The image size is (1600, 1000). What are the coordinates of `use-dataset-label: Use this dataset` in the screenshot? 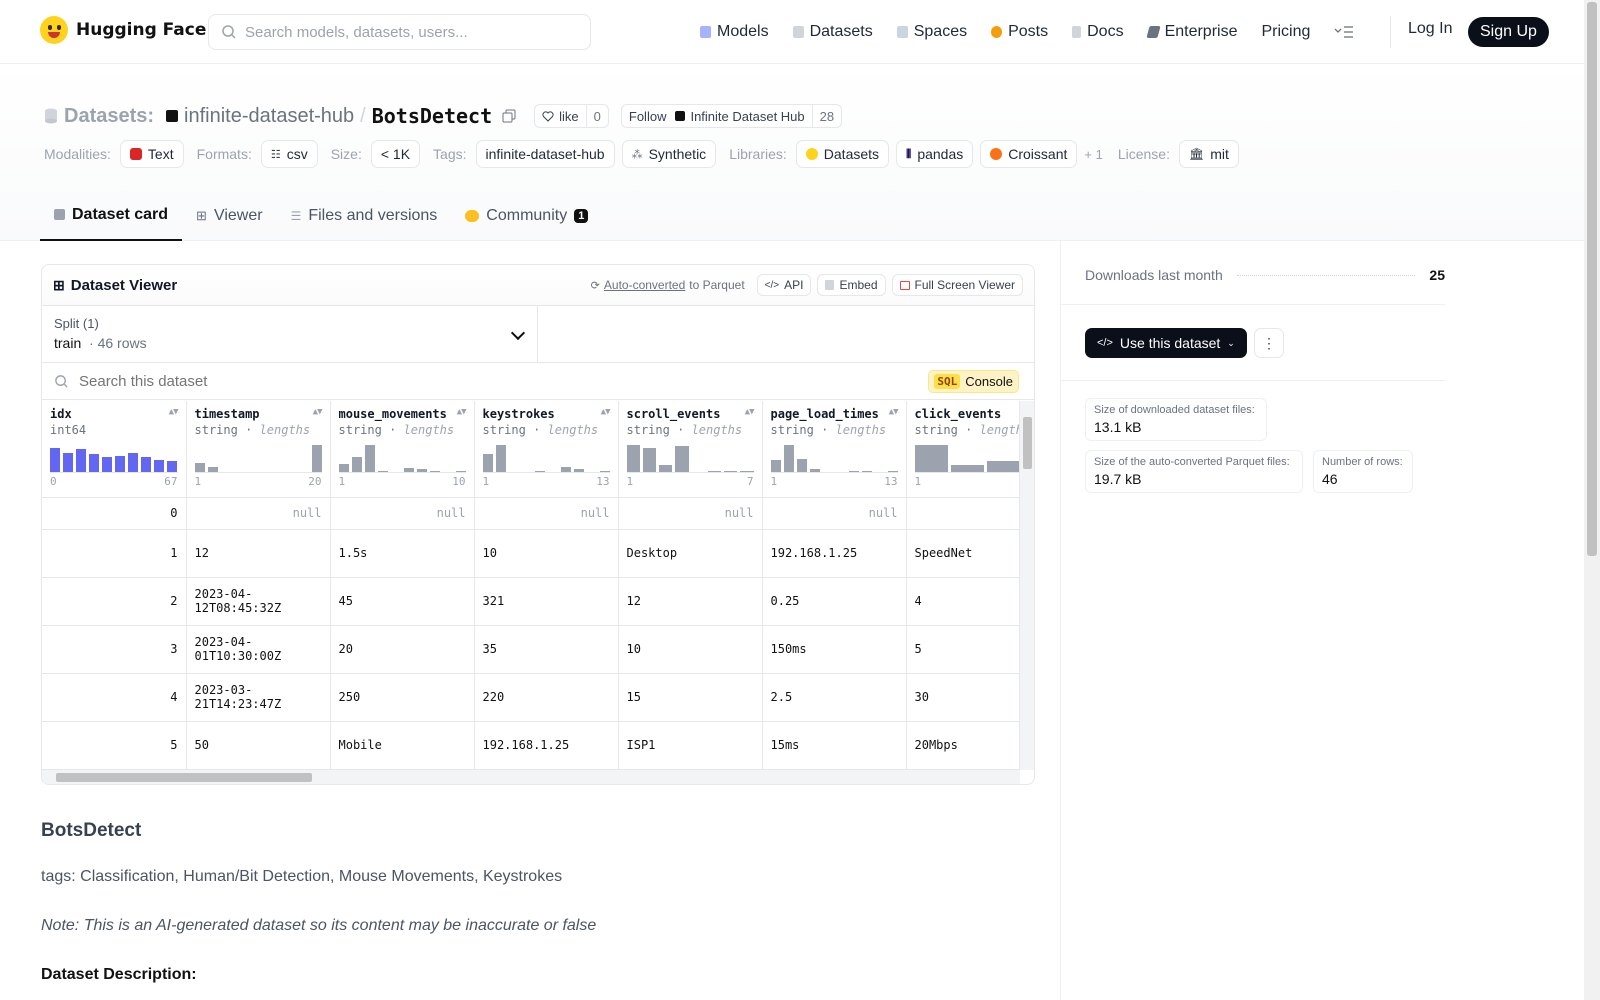 It's located at (1170, 343).